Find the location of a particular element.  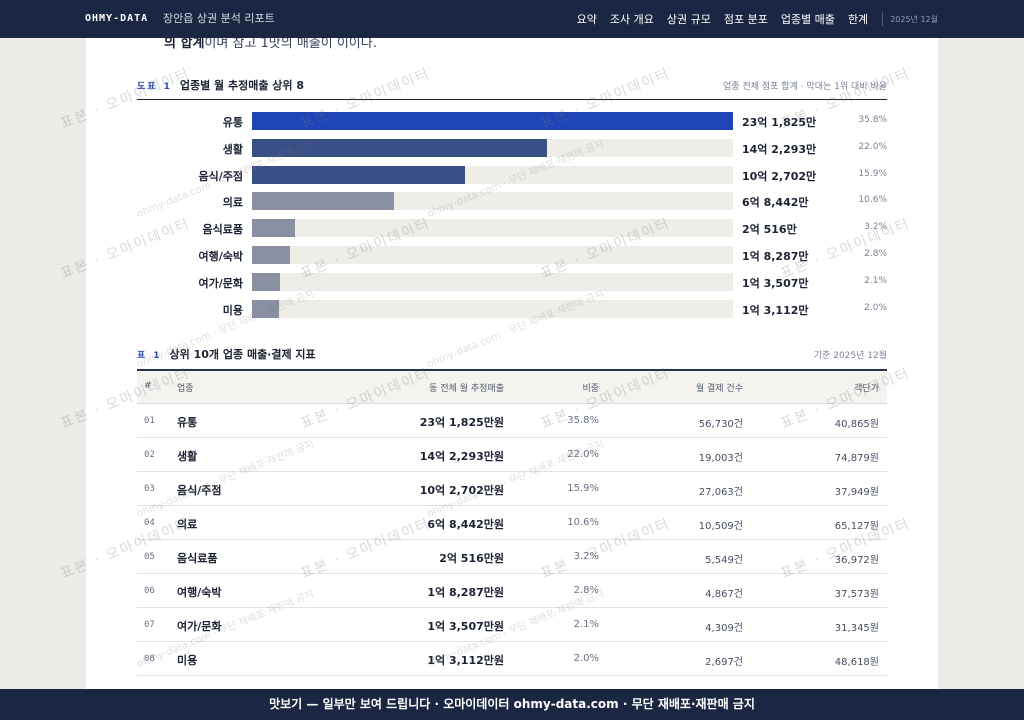

row-index: 04 is located at coordinates (149, 523).